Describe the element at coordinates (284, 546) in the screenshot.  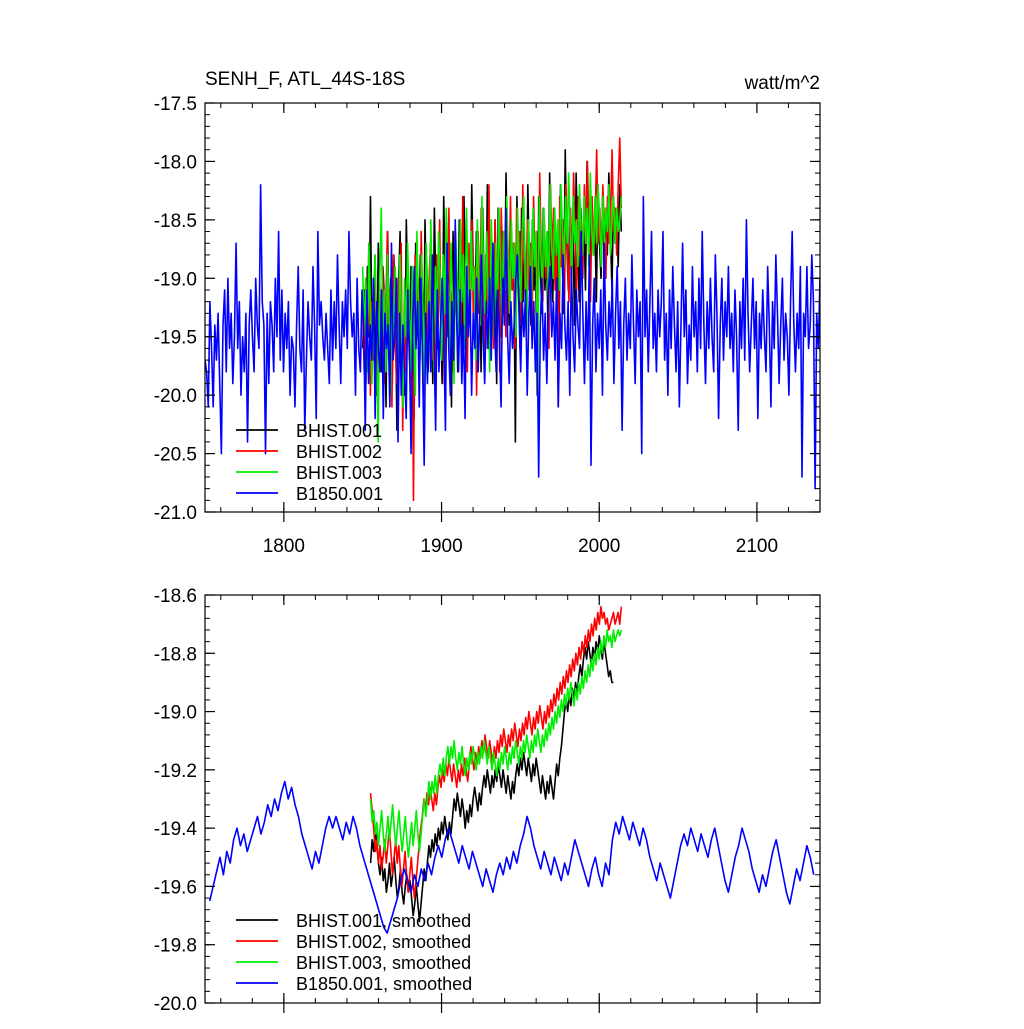
I see `x-tick-label: 1800` at that location.